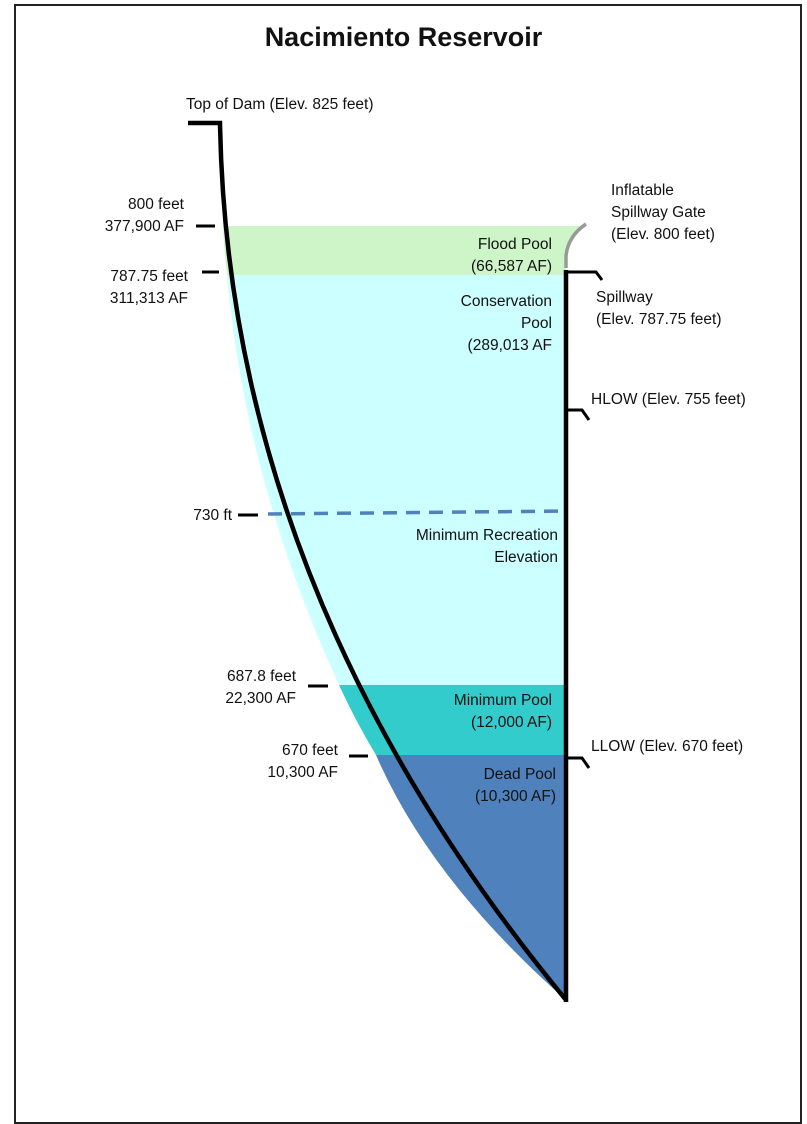 Image resolution: width=807 pixels, height=1124 pixels. Describe the element at coordinates (506, 301) in the screenshot. I see `conservation-pool-name: Conservation` at that location.